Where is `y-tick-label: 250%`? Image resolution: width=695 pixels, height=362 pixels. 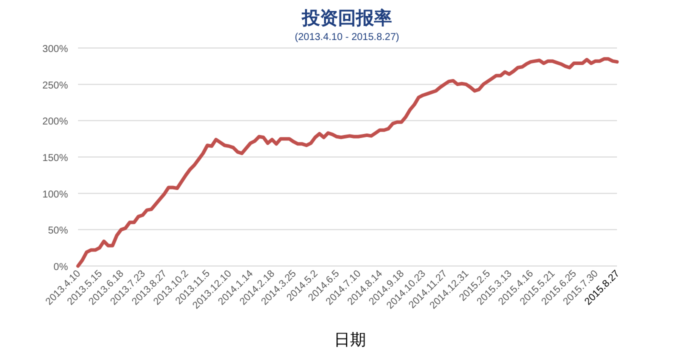
y-tick-label: 250% is located at coordinates (55, 86).